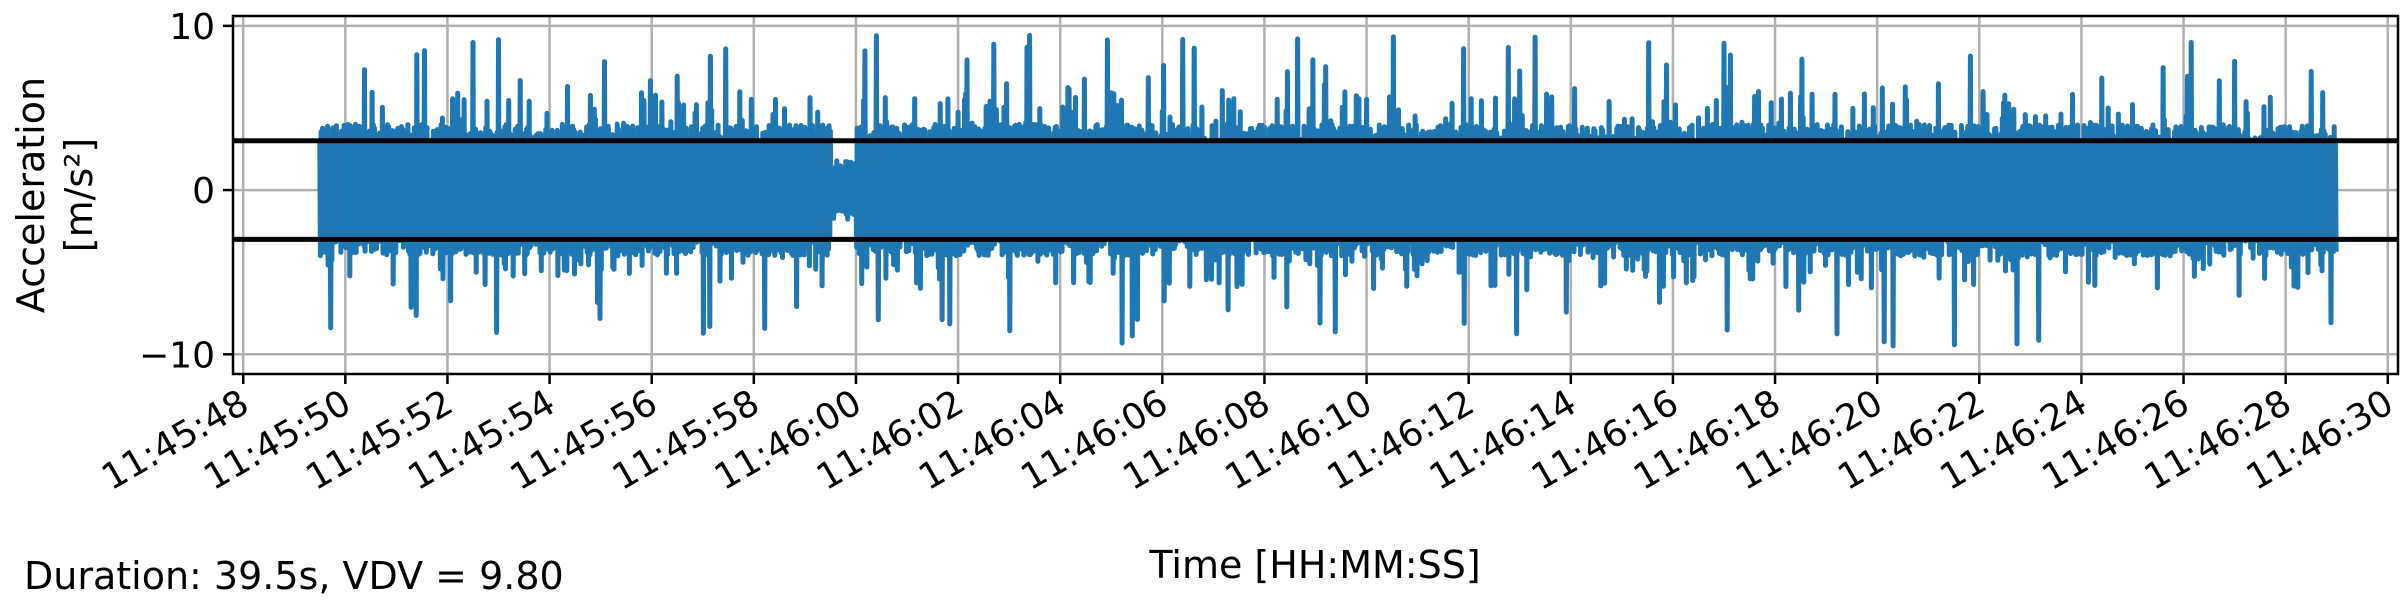 The height and width of the screenshot is (600, 2400). I want to click on y-axis-label: Acceleration [m/s²], so click(55, 195).